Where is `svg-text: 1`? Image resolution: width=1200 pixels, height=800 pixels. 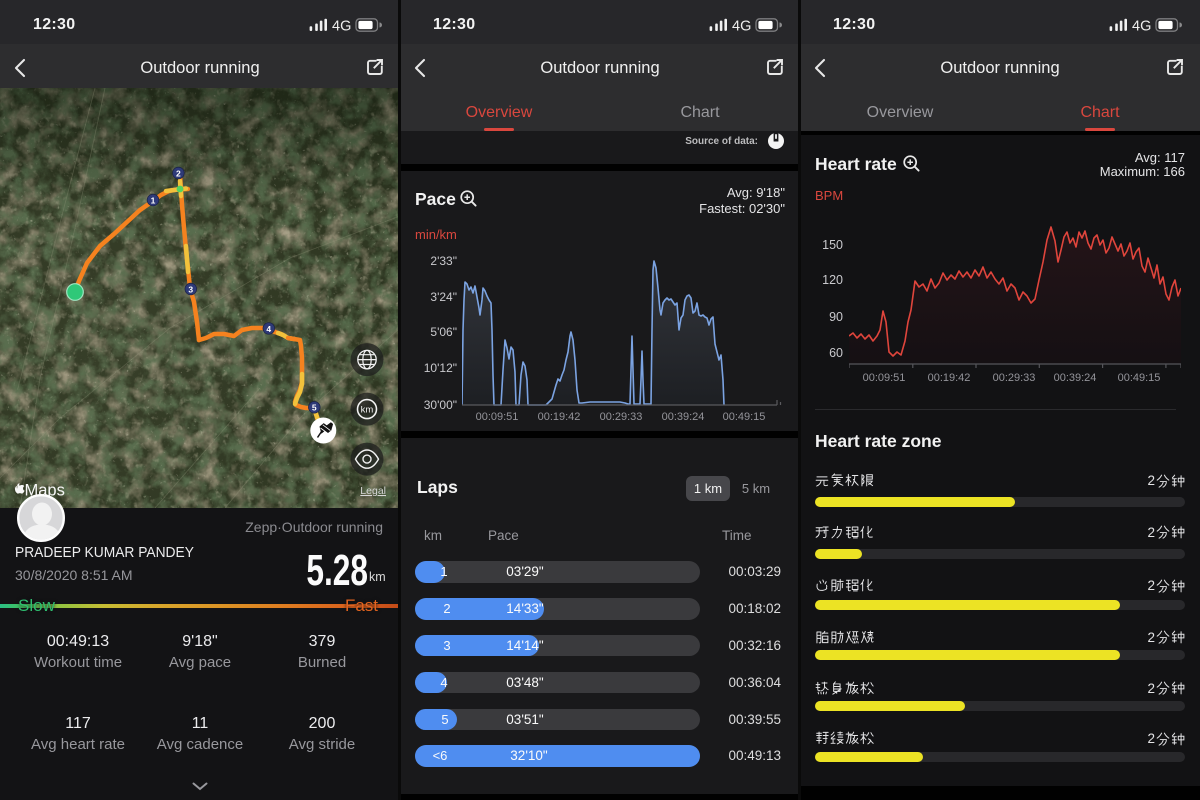 svg-text: 1 is located at coordinates (153, 200).